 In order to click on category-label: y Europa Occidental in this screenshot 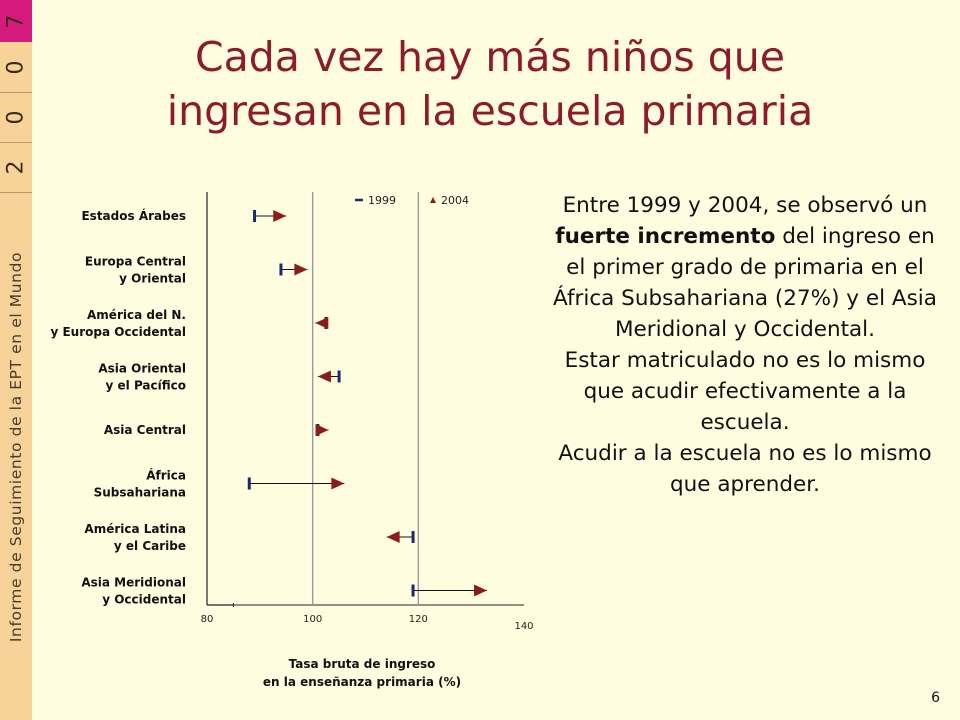, I will do `click(118, 332)`.